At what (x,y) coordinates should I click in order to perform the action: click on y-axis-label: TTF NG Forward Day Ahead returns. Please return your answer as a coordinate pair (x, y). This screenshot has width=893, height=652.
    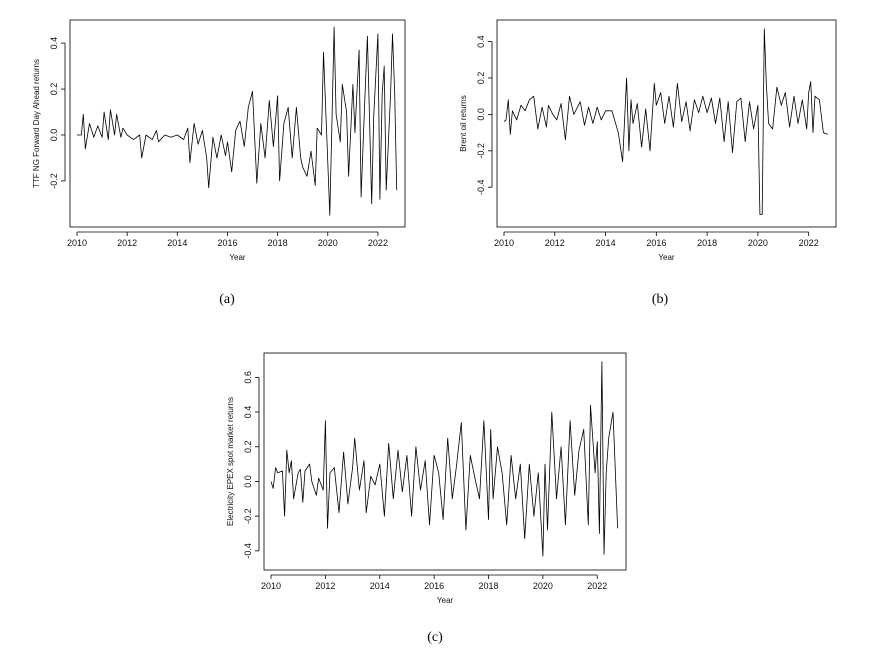
    Looking at the image, I should click on (36, 123).